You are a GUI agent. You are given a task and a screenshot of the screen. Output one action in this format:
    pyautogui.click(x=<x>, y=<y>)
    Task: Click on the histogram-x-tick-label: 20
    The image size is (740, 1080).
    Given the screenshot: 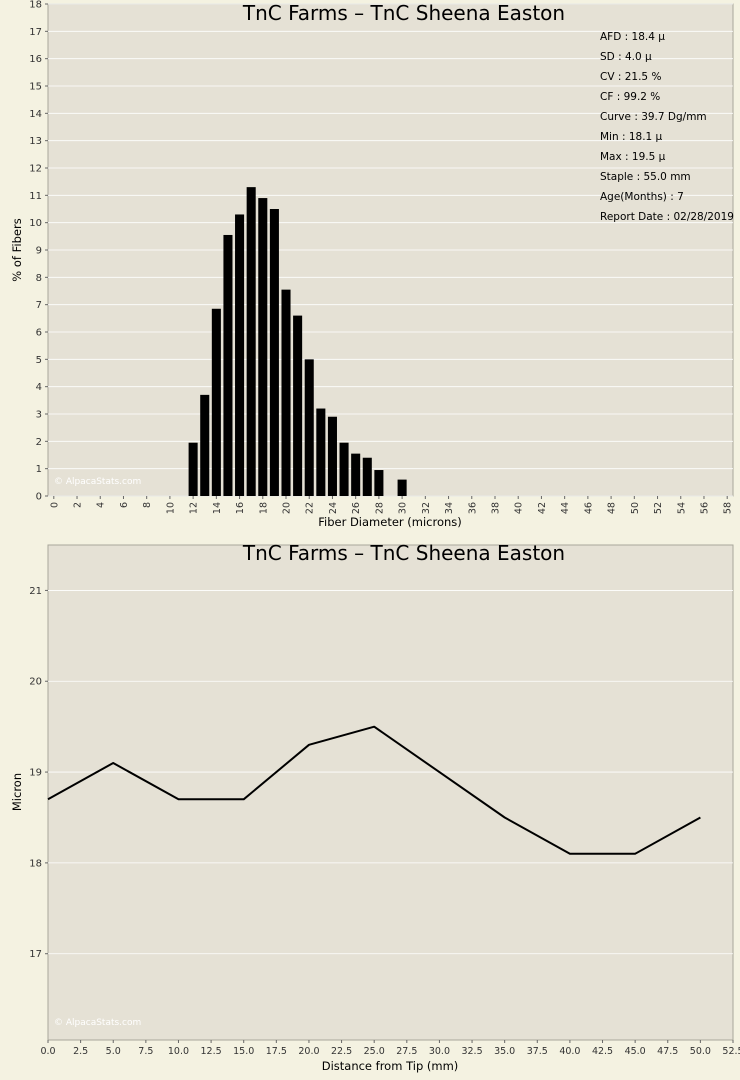 What is the action you would take?
    pyautogui.click(x=287, y=508)
    